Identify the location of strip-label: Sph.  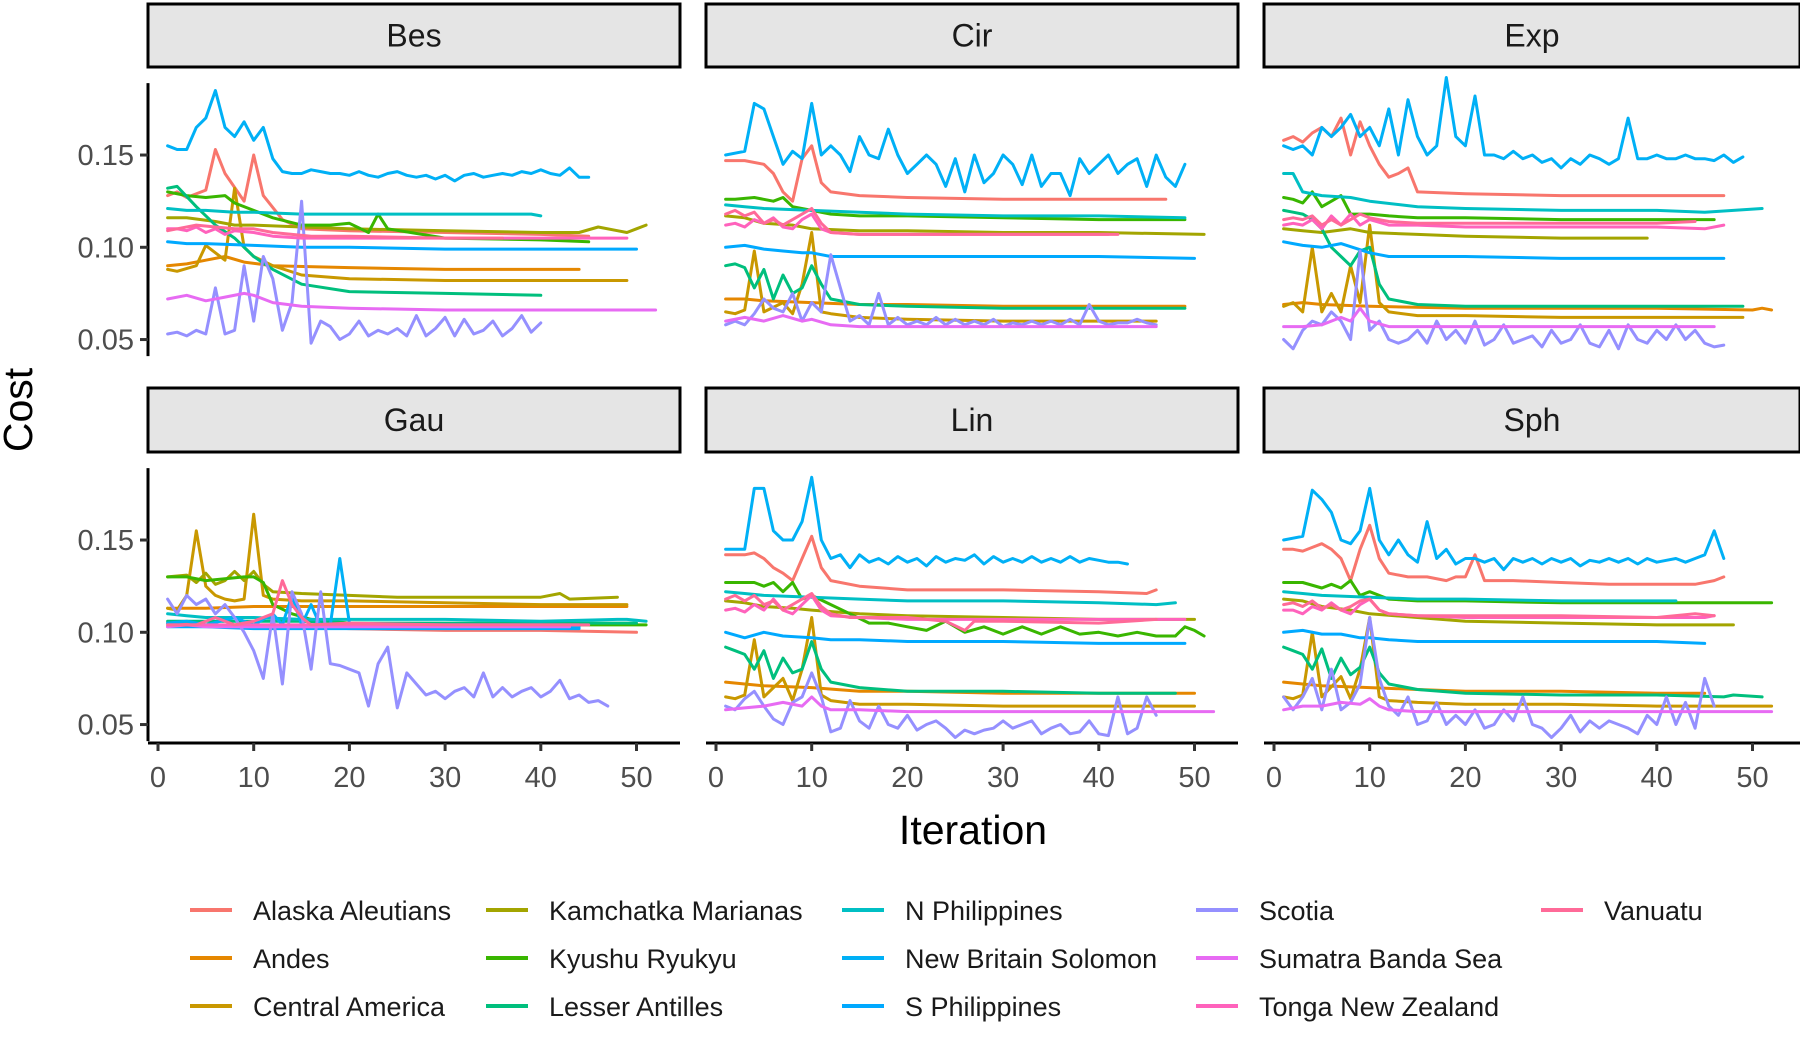
(1532, 420).